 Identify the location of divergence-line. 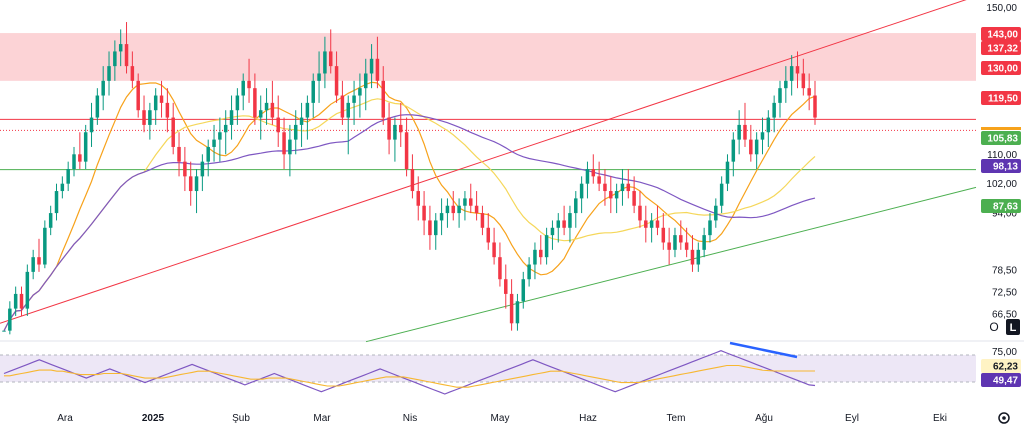
(763, 350).